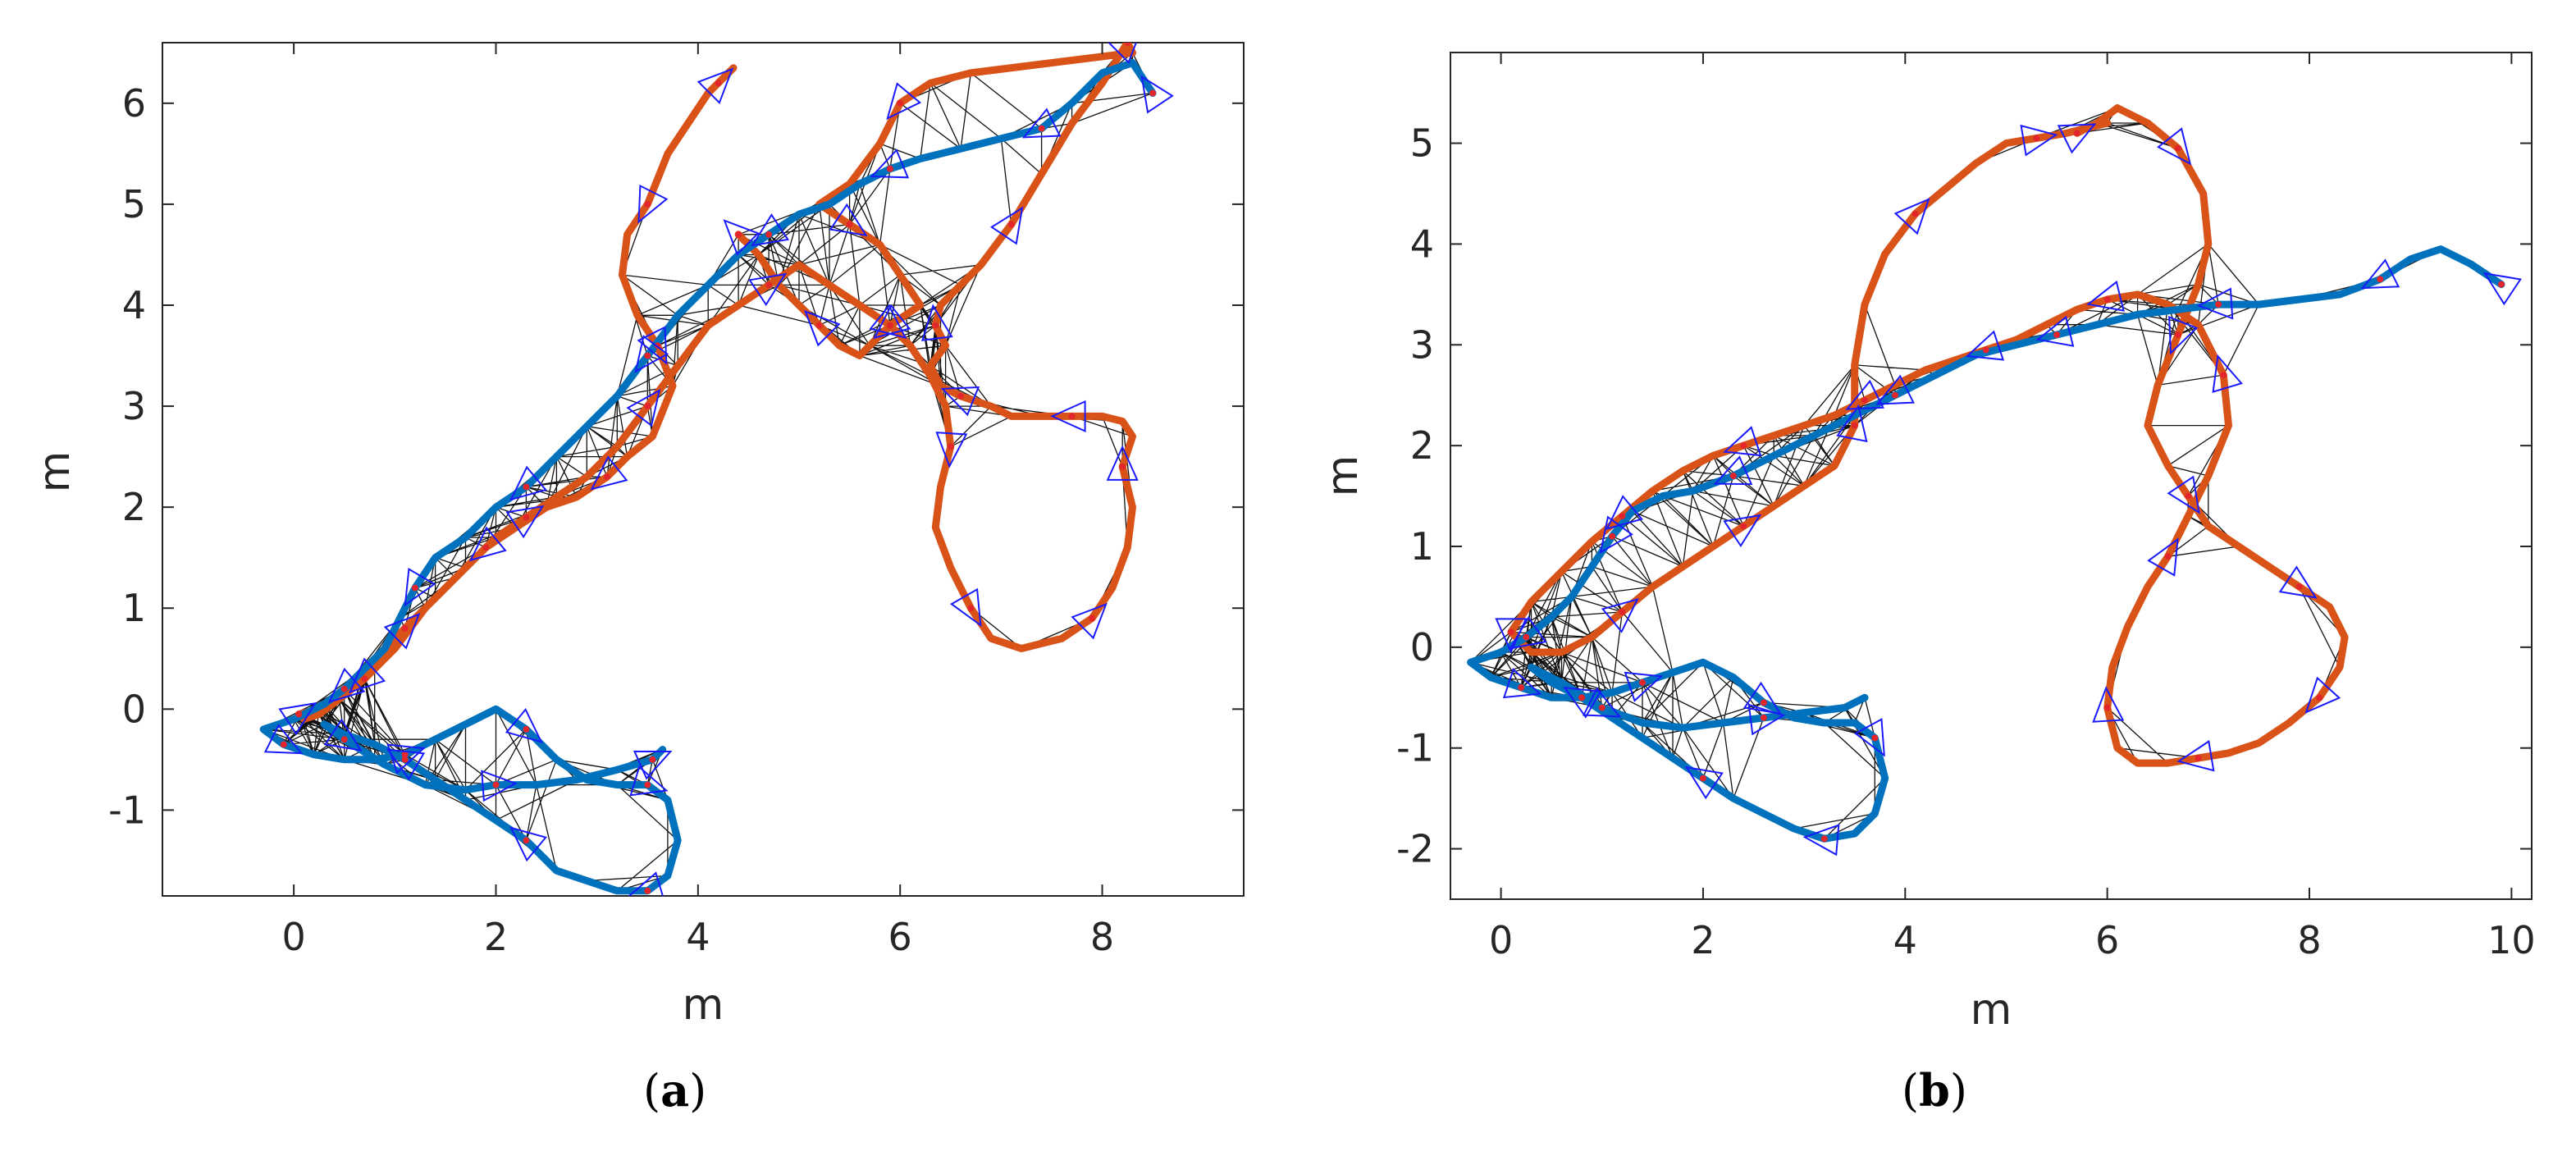 The width and height of the screenshot is (2576, 1156). Describe the element at coordinates (1415, 748) in the screenshot. I see `y-tick-label: -1` at that location.